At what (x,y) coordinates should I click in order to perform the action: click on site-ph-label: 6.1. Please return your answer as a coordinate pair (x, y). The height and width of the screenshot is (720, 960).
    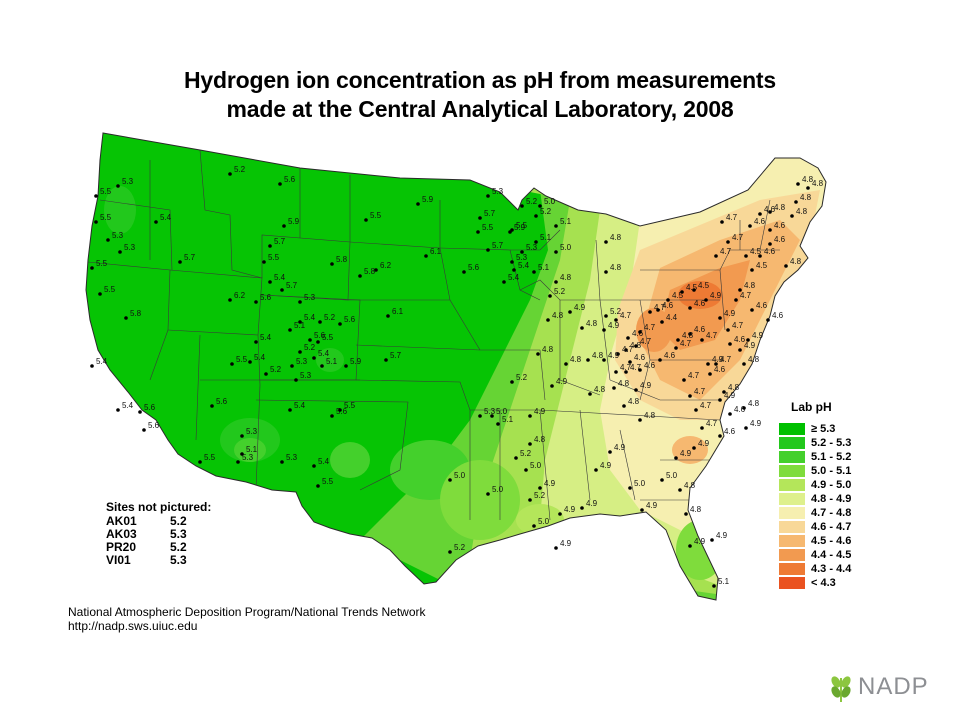
    Looking at the image, I should click on (398, 311).